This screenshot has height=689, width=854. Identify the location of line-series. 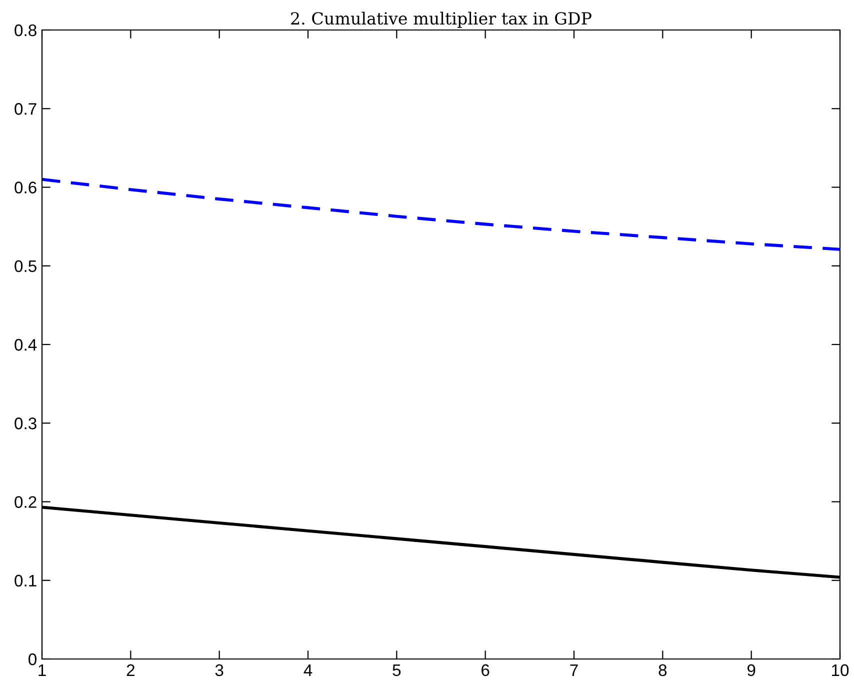
(441, 214).